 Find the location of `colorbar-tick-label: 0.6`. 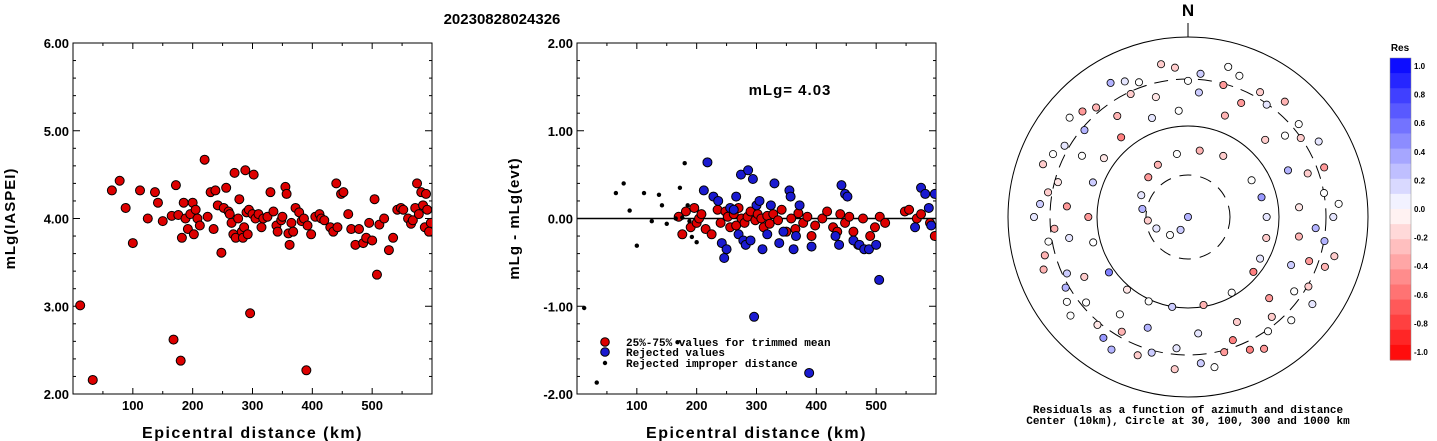

colorbar-tick-label: 0.6 is located at coordinates (1420, 123).